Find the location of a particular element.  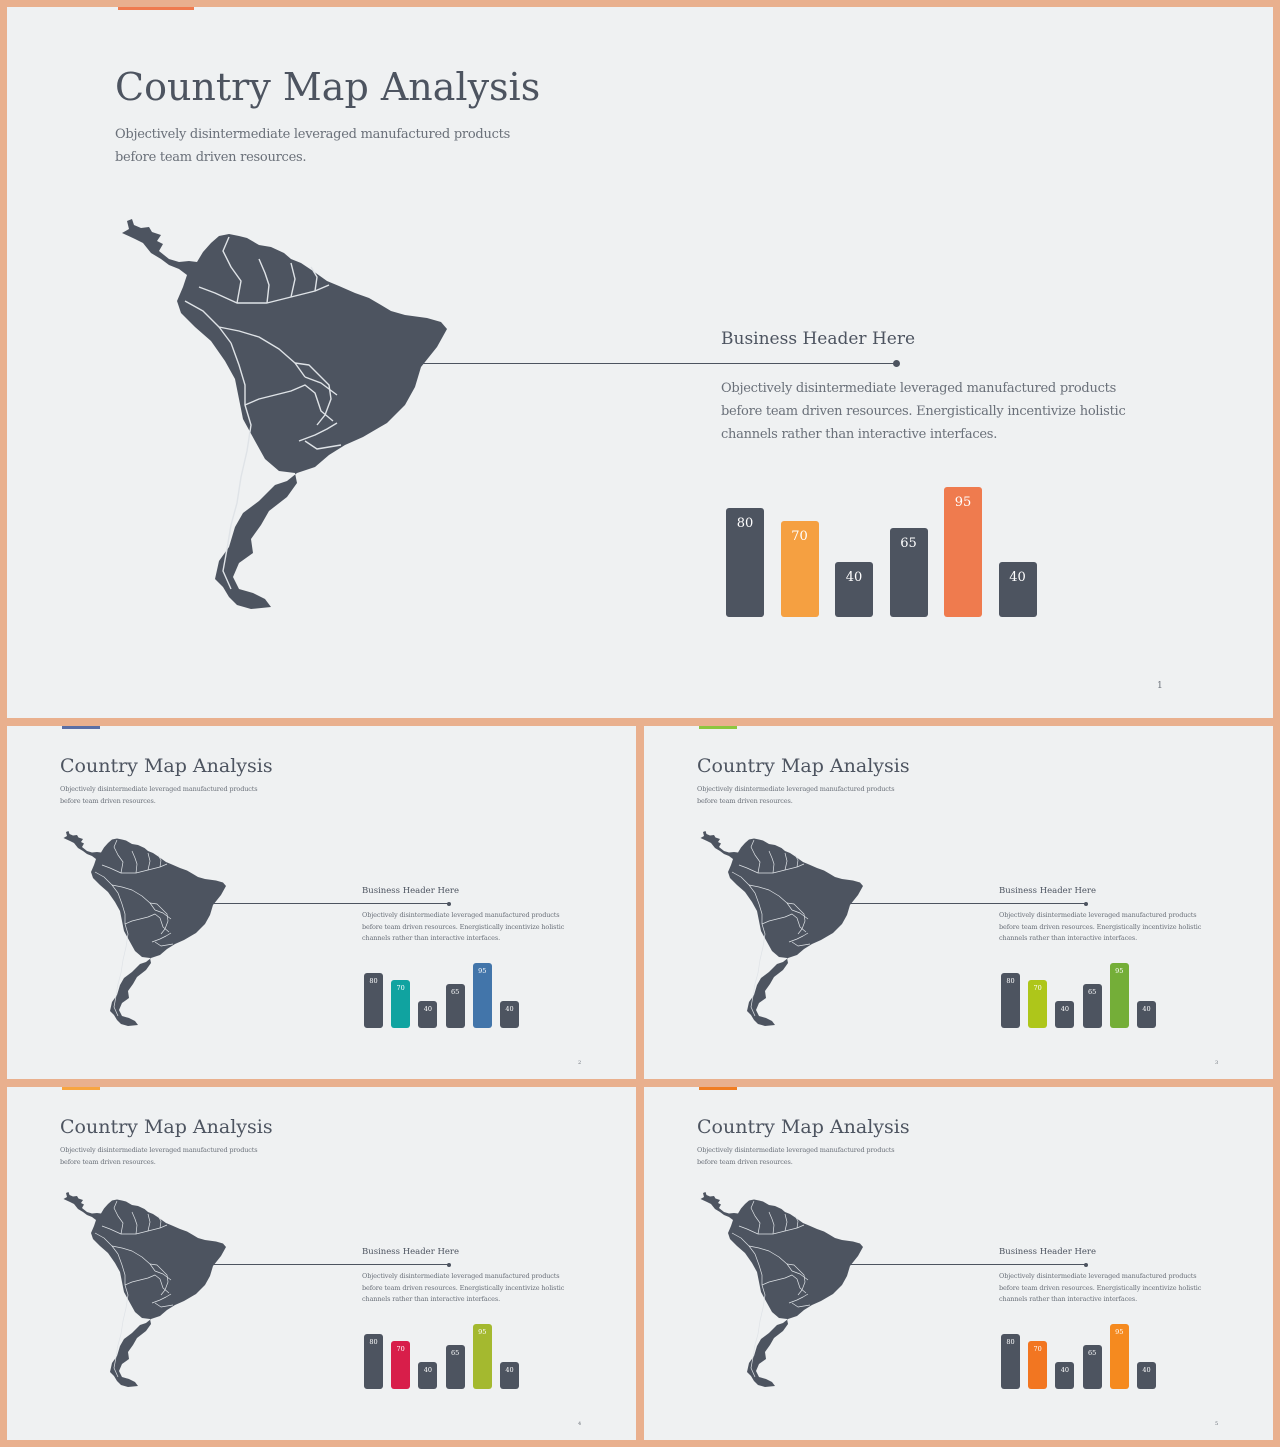

page-number: 3 is located at coordinates (1217, 1063).